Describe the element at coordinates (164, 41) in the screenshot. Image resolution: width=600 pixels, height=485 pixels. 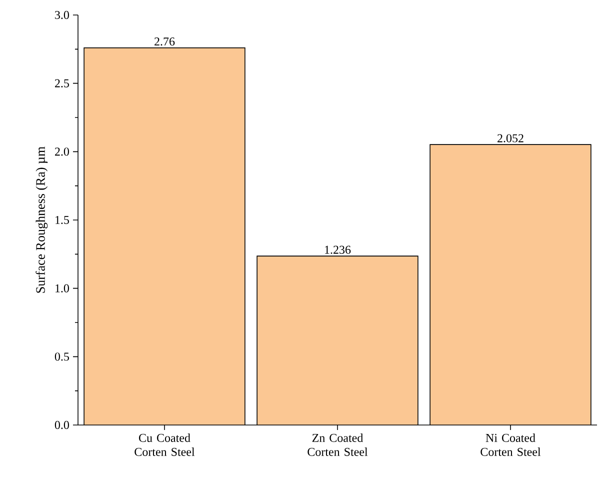
I see `data-label: 2.76` at that location.